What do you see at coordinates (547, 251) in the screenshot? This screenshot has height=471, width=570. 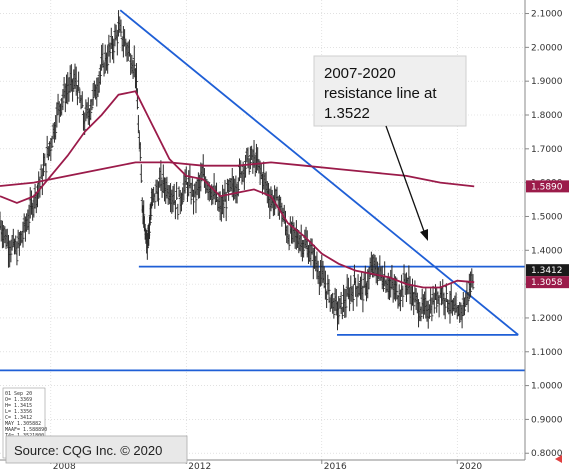 I see `y-tick-label: 1.4000` at bounding box center [547, 251].